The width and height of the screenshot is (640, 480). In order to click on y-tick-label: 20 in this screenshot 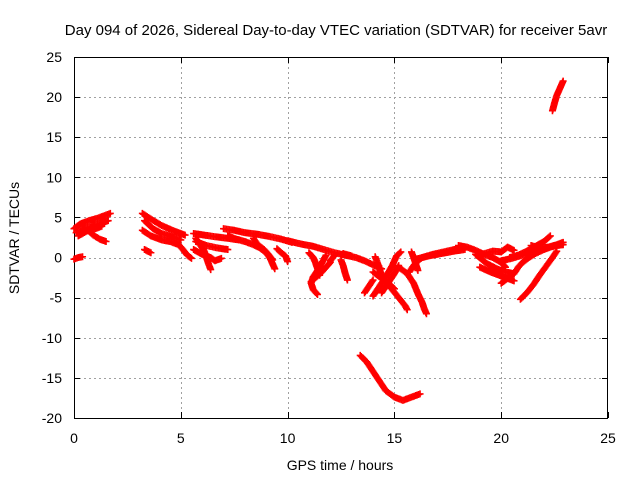, I will do `click(54, 97)`.